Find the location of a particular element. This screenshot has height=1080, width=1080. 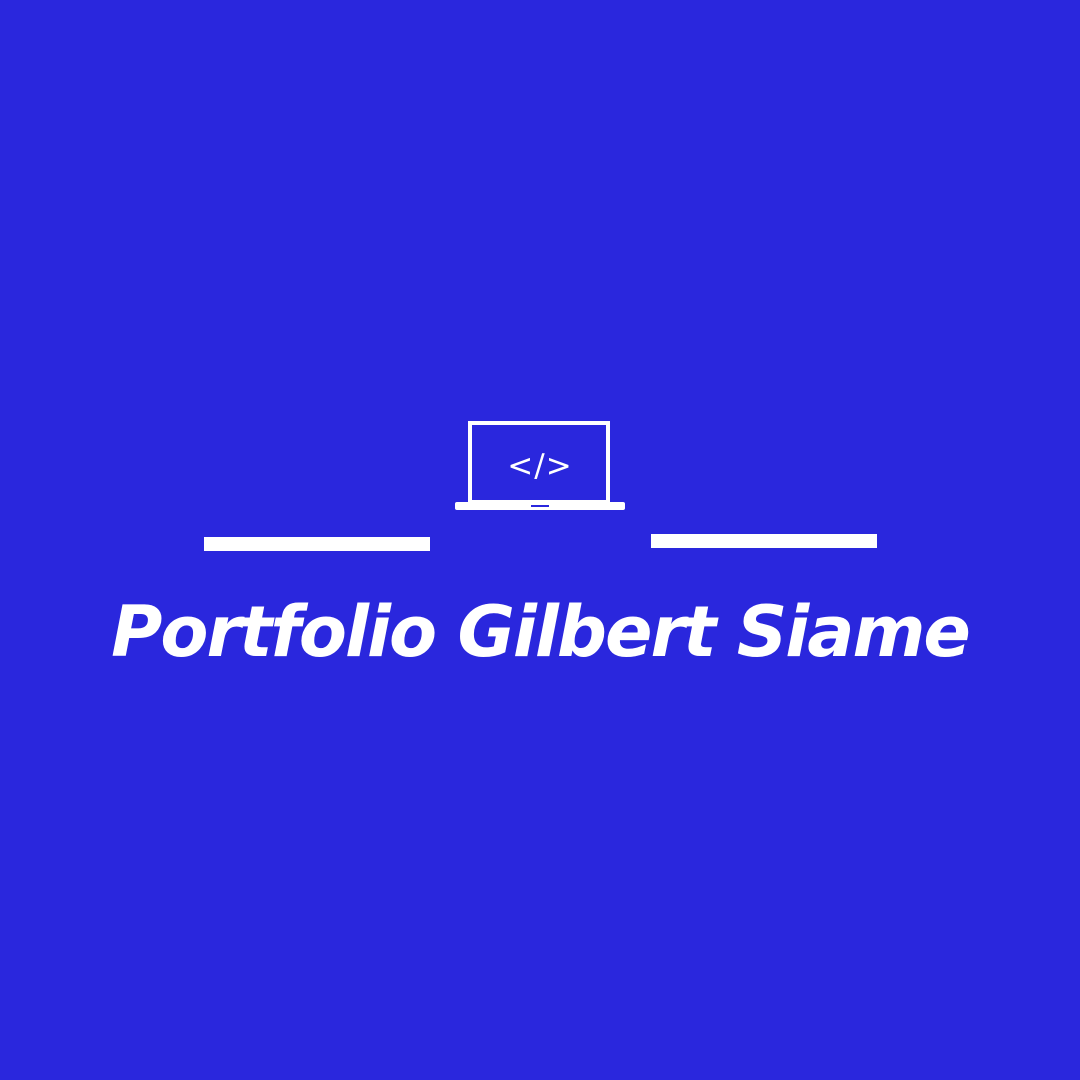

logo-title: Portfolio Gilbert Siame is located at coordinates (541, 632).